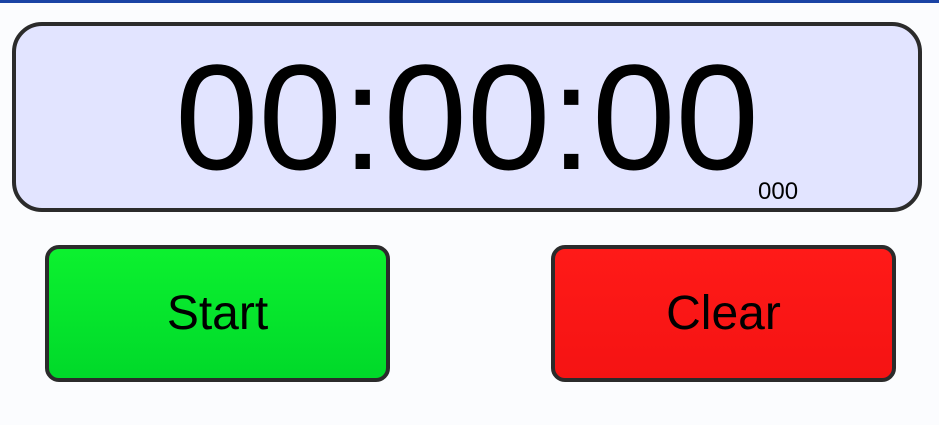  I want to click on top-divider, so click(469, 1).